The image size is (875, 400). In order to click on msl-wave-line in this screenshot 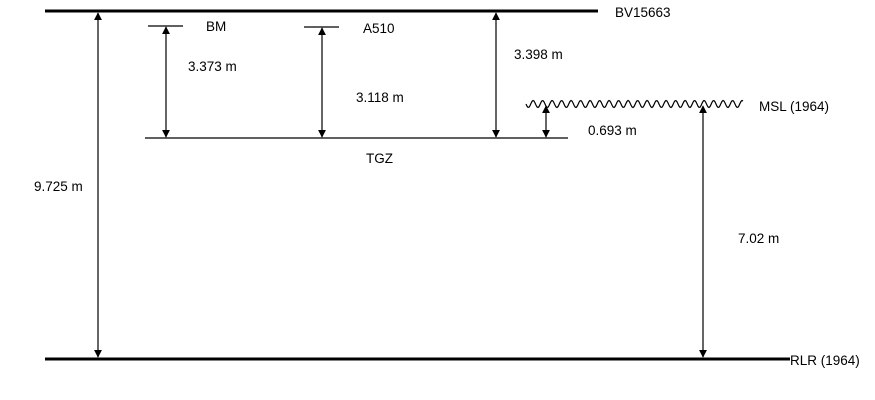, I will do `click(634, 104)`.